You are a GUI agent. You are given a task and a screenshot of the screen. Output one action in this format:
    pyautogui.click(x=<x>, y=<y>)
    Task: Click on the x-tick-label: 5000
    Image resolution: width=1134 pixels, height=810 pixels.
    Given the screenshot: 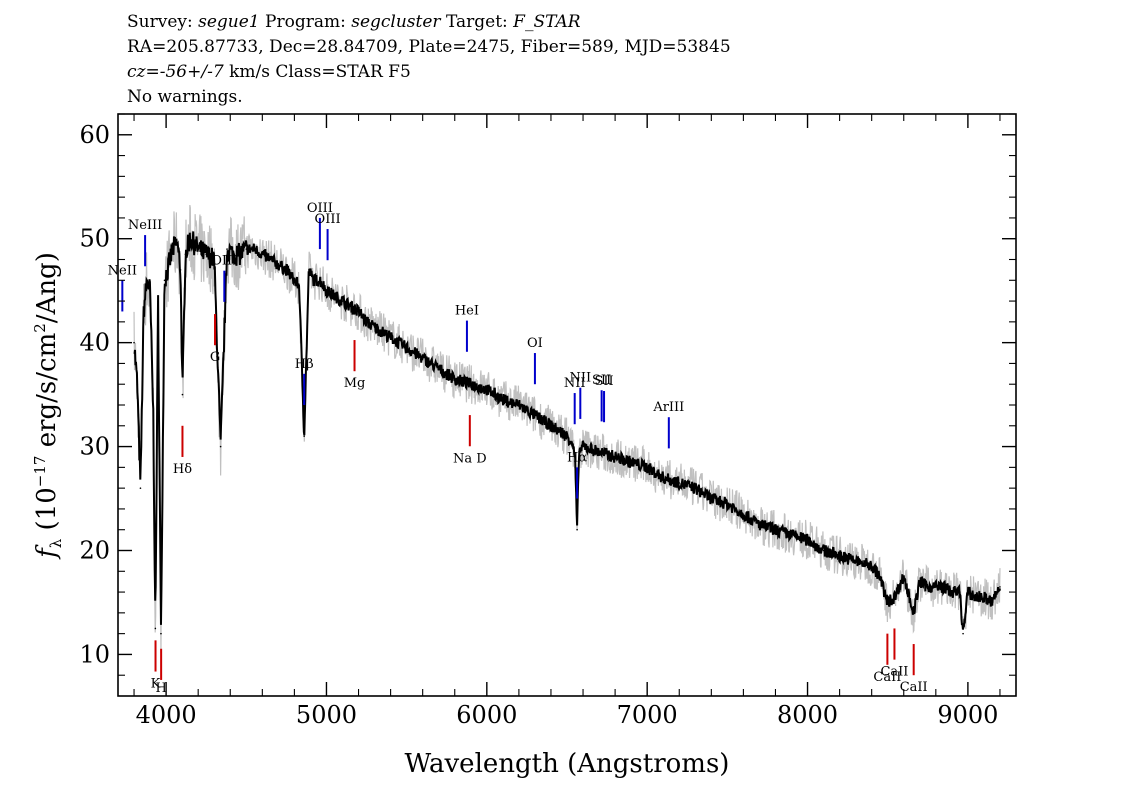 What is the action you would take?
    pyautogui.click(x=326, y=715)
    